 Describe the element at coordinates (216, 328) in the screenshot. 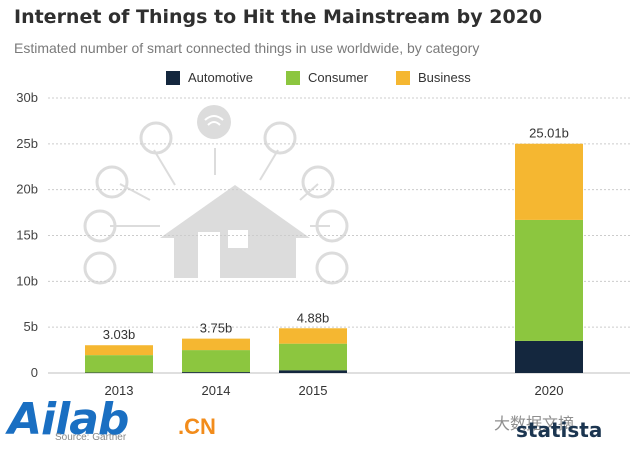

I see `total-label-2014: 3.75b` at that location.